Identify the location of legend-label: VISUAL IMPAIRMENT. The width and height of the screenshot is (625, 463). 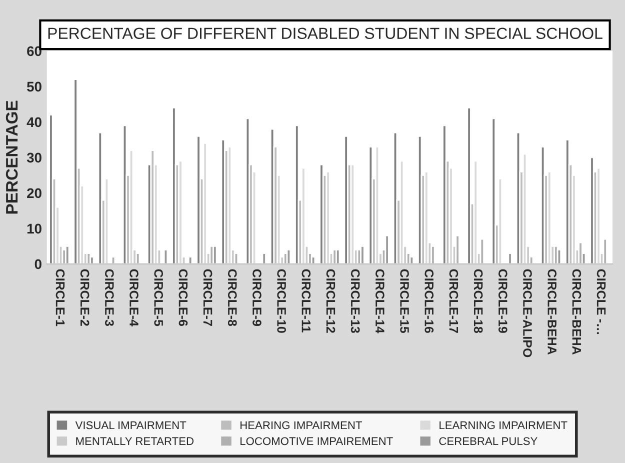
(130, 425).